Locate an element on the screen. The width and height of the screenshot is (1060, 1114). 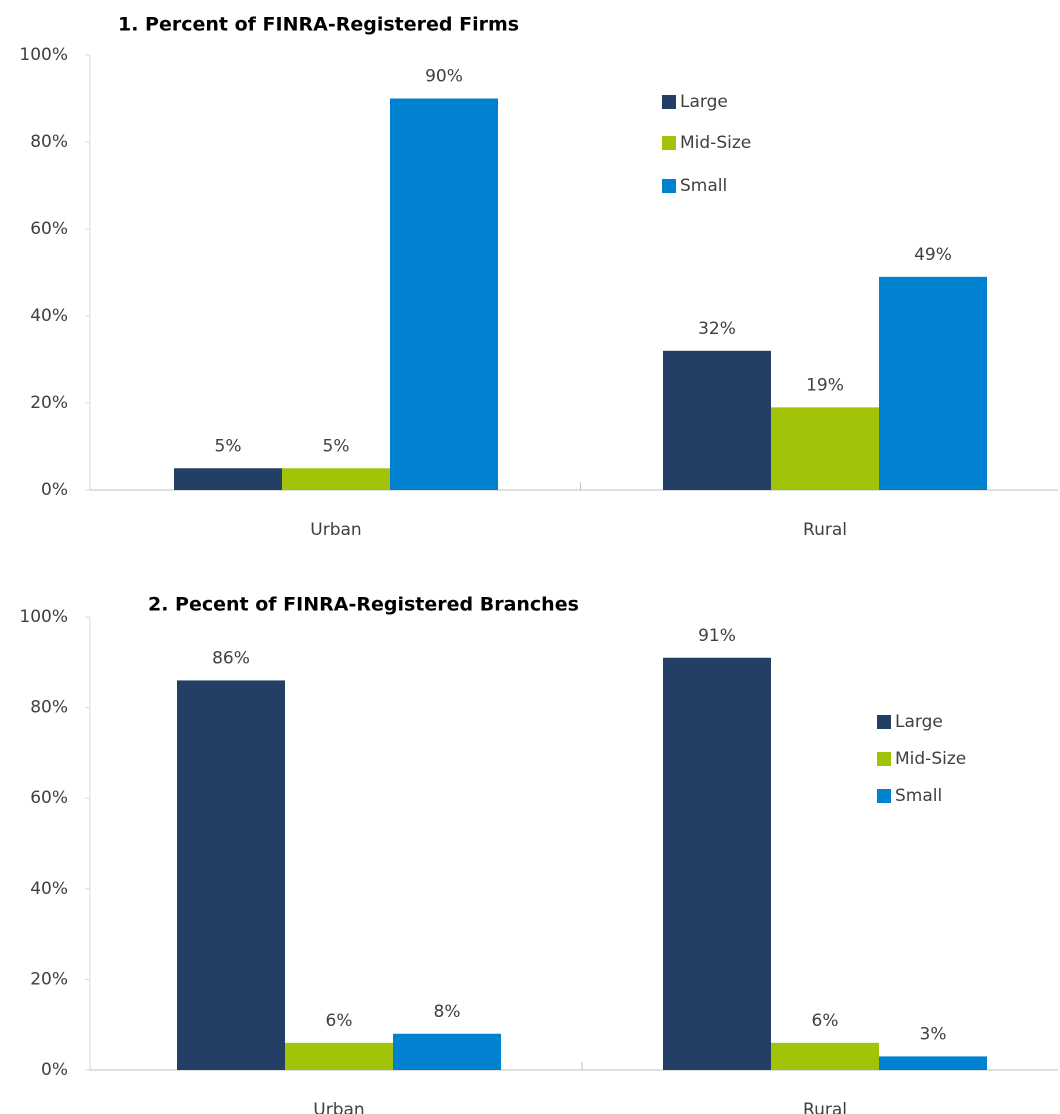
data-label: 8% is located at coordinates (447, 1012).